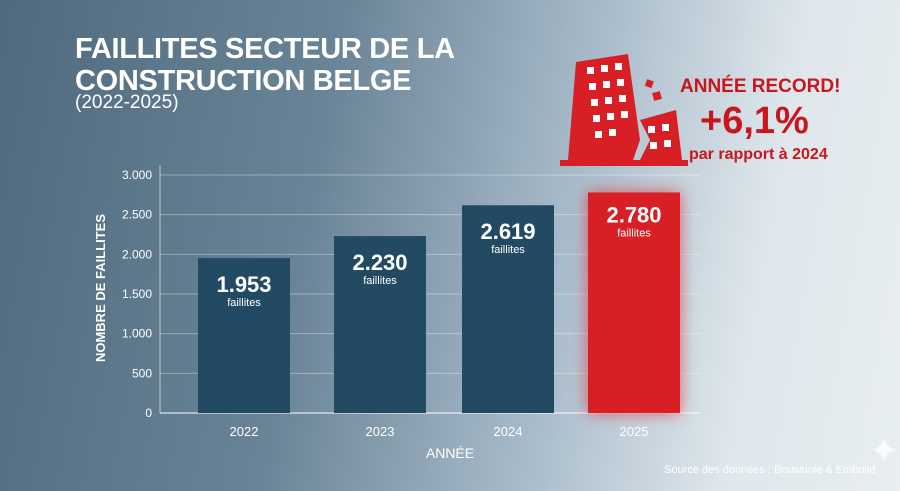  What do you see at coordinates (633, 214) in the screenshot?
I see `data-label: 2.780` at bounding box center [633, 214].